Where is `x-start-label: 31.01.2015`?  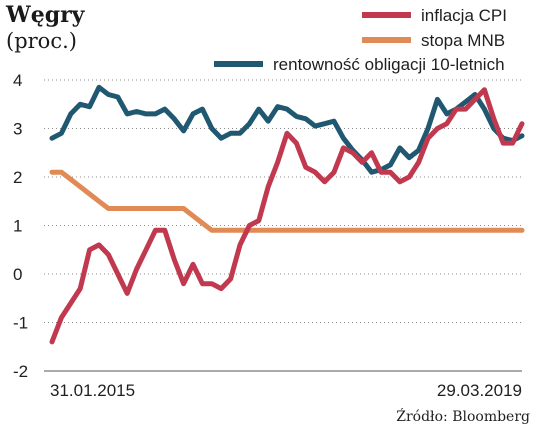 x-start-label: 31.01.2015 is located at coordinates (92, 390).